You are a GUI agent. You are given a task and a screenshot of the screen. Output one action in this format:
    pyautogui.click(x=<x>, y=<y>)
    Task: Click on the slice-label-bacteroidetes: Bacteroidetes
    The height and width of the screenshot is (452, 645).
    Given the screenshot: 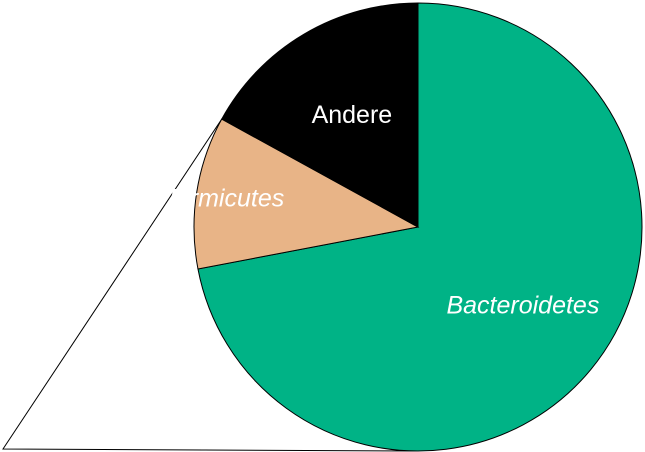 What is the action you would take?
    pyautogui.click(x=522, y=306)
    